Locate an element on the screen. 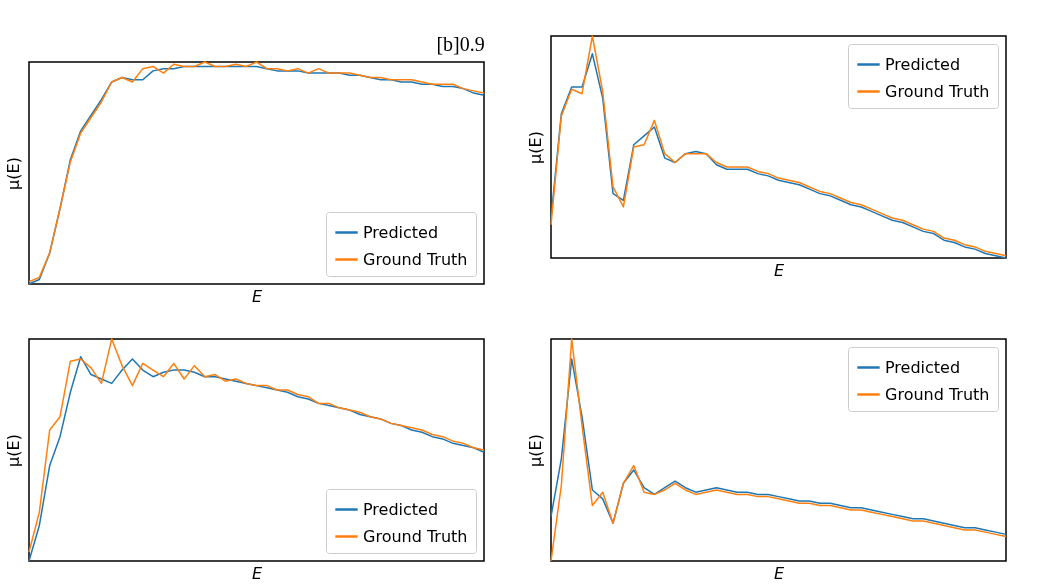  chart-title: [b]0.9 is located at coordinates (460, 44).